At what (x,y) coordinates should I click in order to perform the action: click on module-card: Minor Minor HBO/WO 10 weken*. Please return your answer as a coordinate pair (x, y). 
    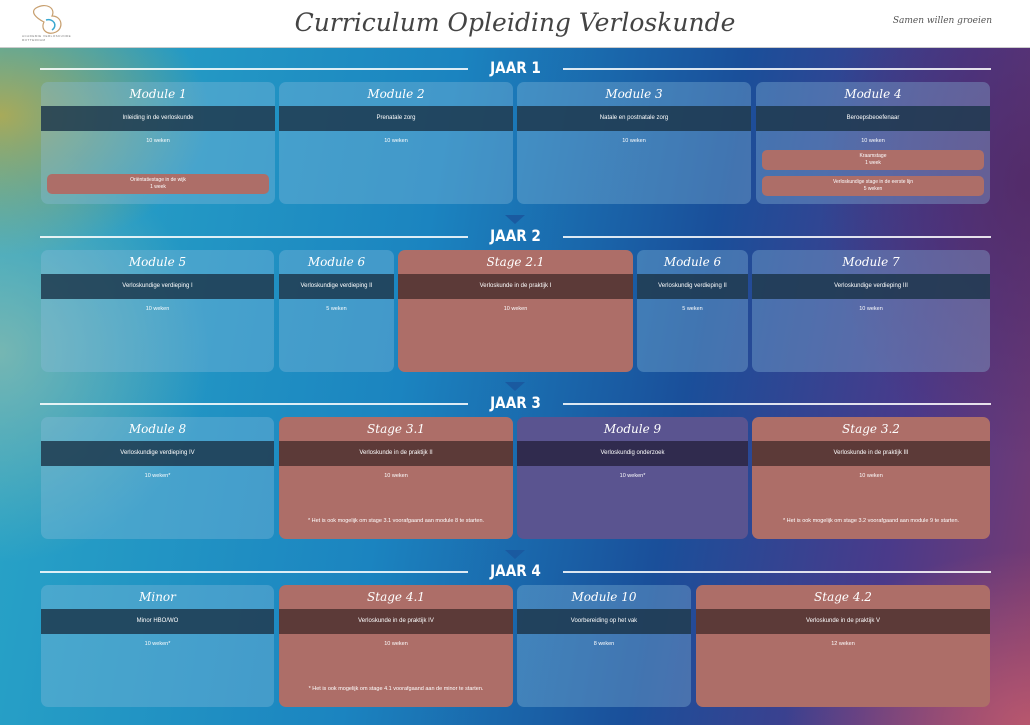
    Looking at the image, I should click on (157, 646).